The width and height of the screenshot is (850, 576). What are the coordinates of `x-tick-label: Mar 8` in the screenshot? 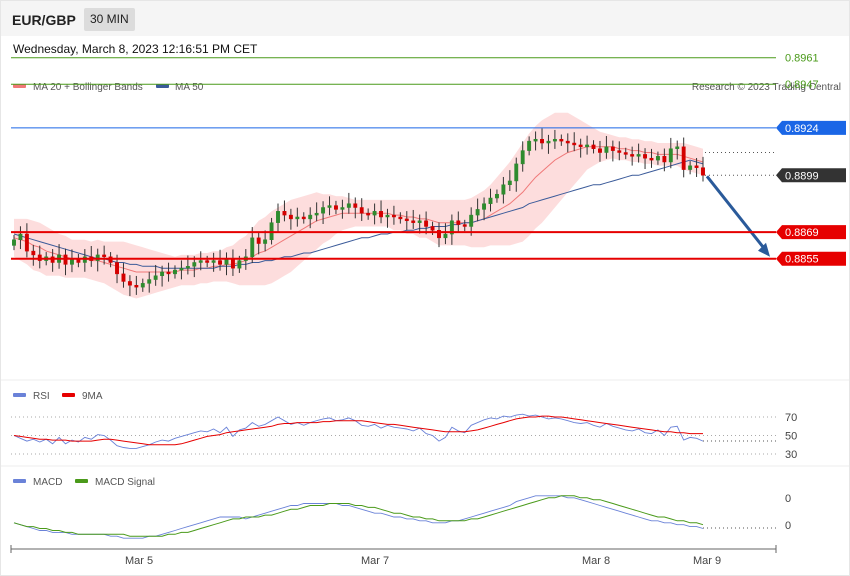 It's located at (596, 561).